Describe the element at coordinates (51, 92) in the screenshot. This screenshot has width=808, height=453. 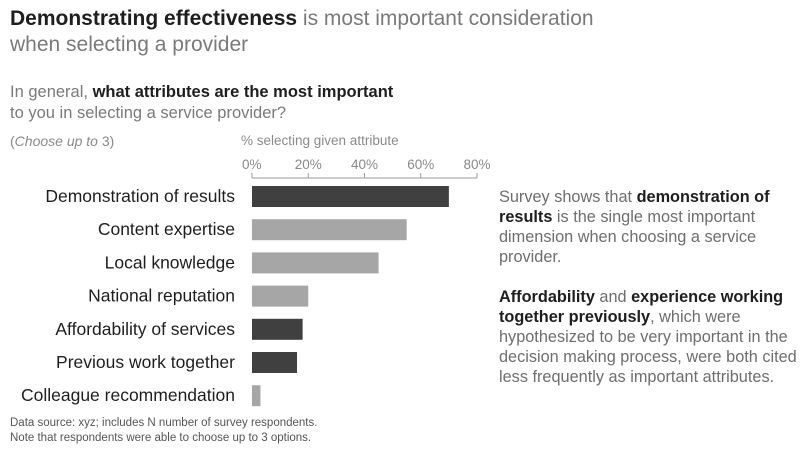
I see `question-pre: In general,` at that location.